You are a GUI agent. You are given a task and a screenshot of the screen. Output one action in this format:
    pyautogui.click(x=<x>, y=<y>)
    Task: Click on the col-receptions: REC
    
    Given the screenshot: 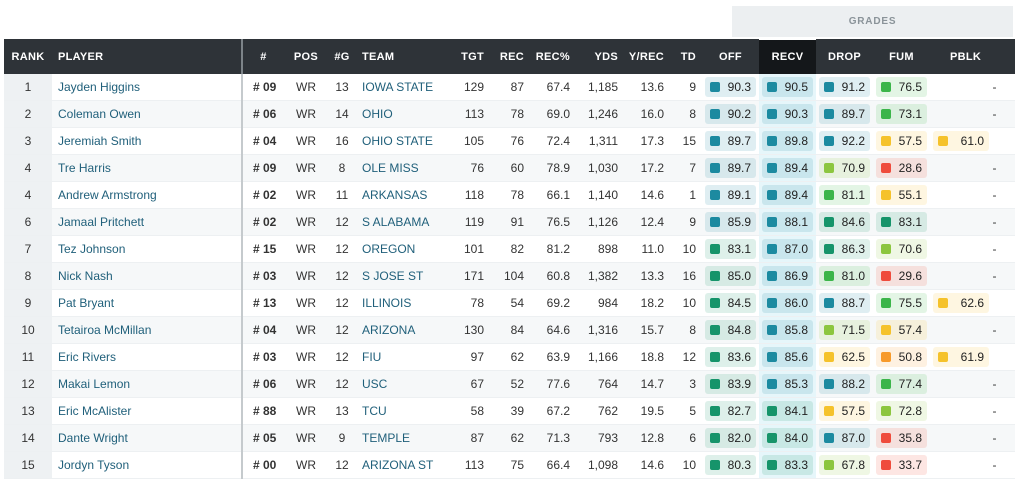 What is the action you would take?
    pyautogui.click(x=510, y=56)
    